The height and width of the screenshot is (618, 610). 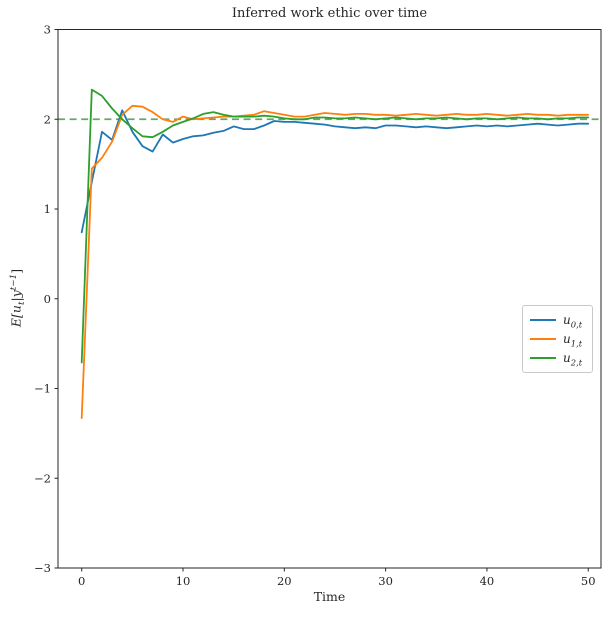 I want to click on legend-label-u0t: u0,t, so click(x=573, y=321).